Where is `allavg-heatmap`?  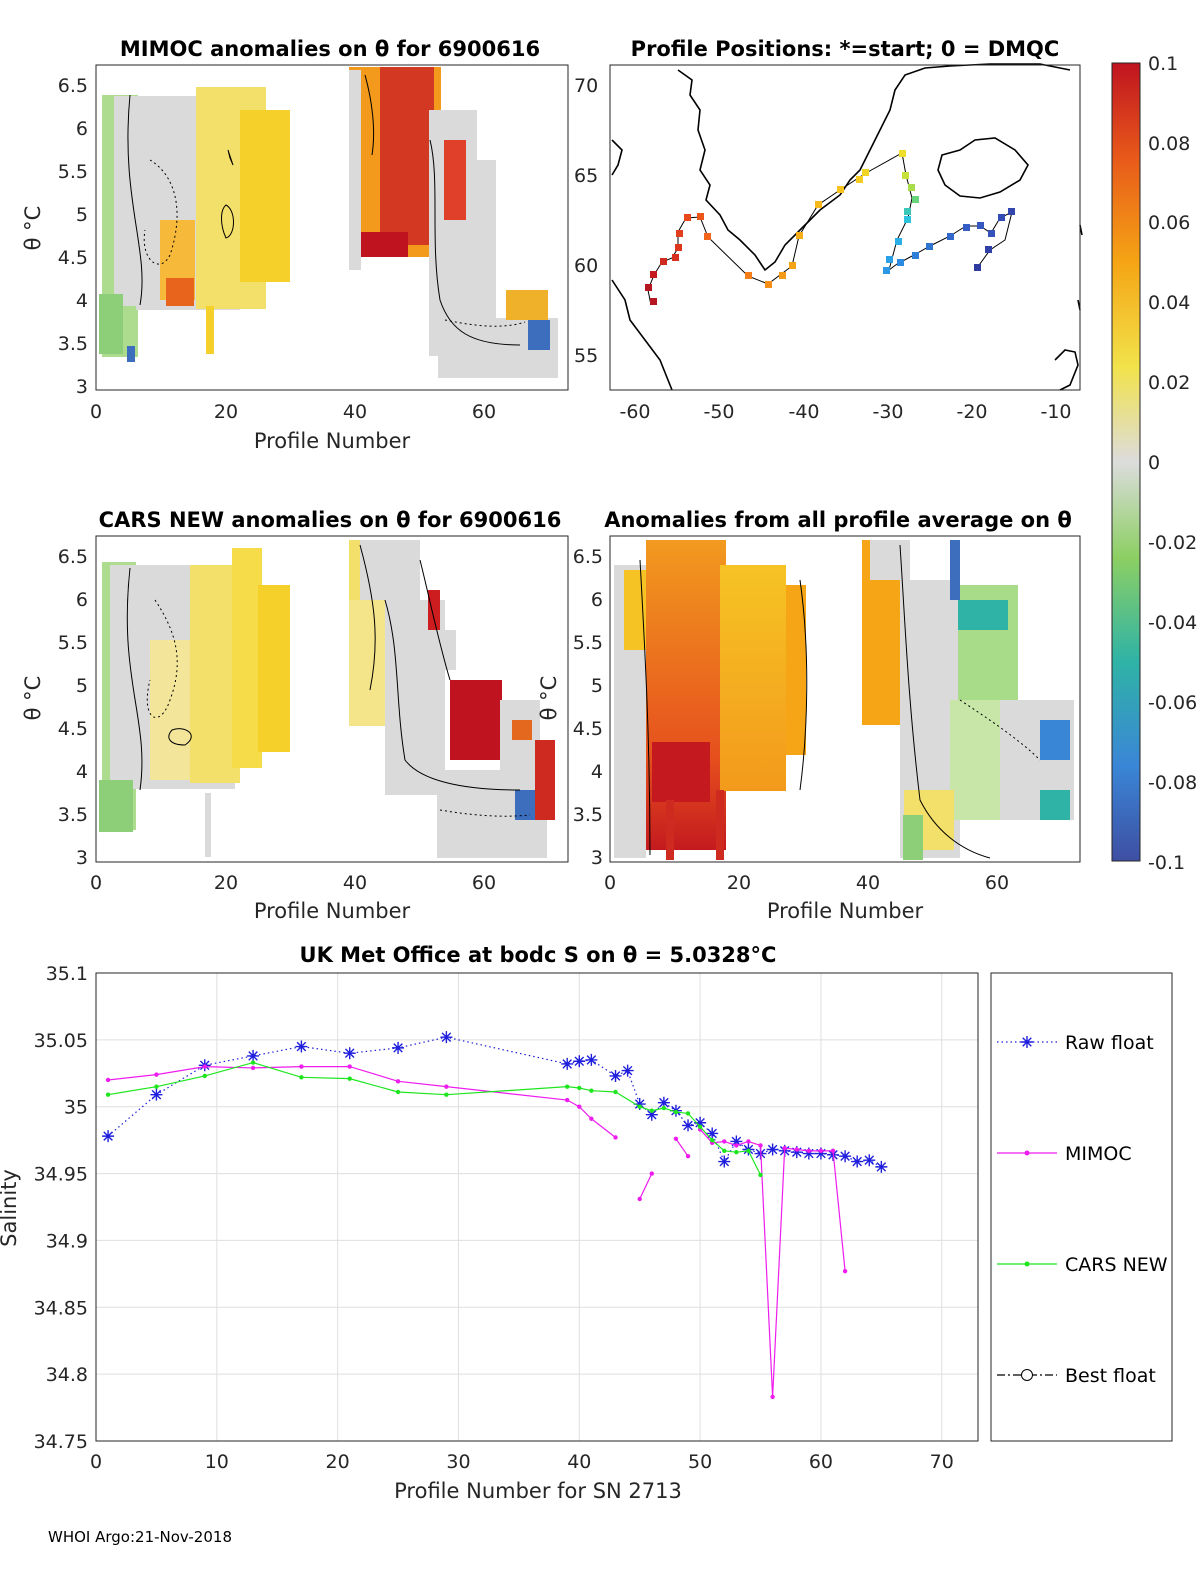
allavg-heatmap is located at coordinates (844, 700).